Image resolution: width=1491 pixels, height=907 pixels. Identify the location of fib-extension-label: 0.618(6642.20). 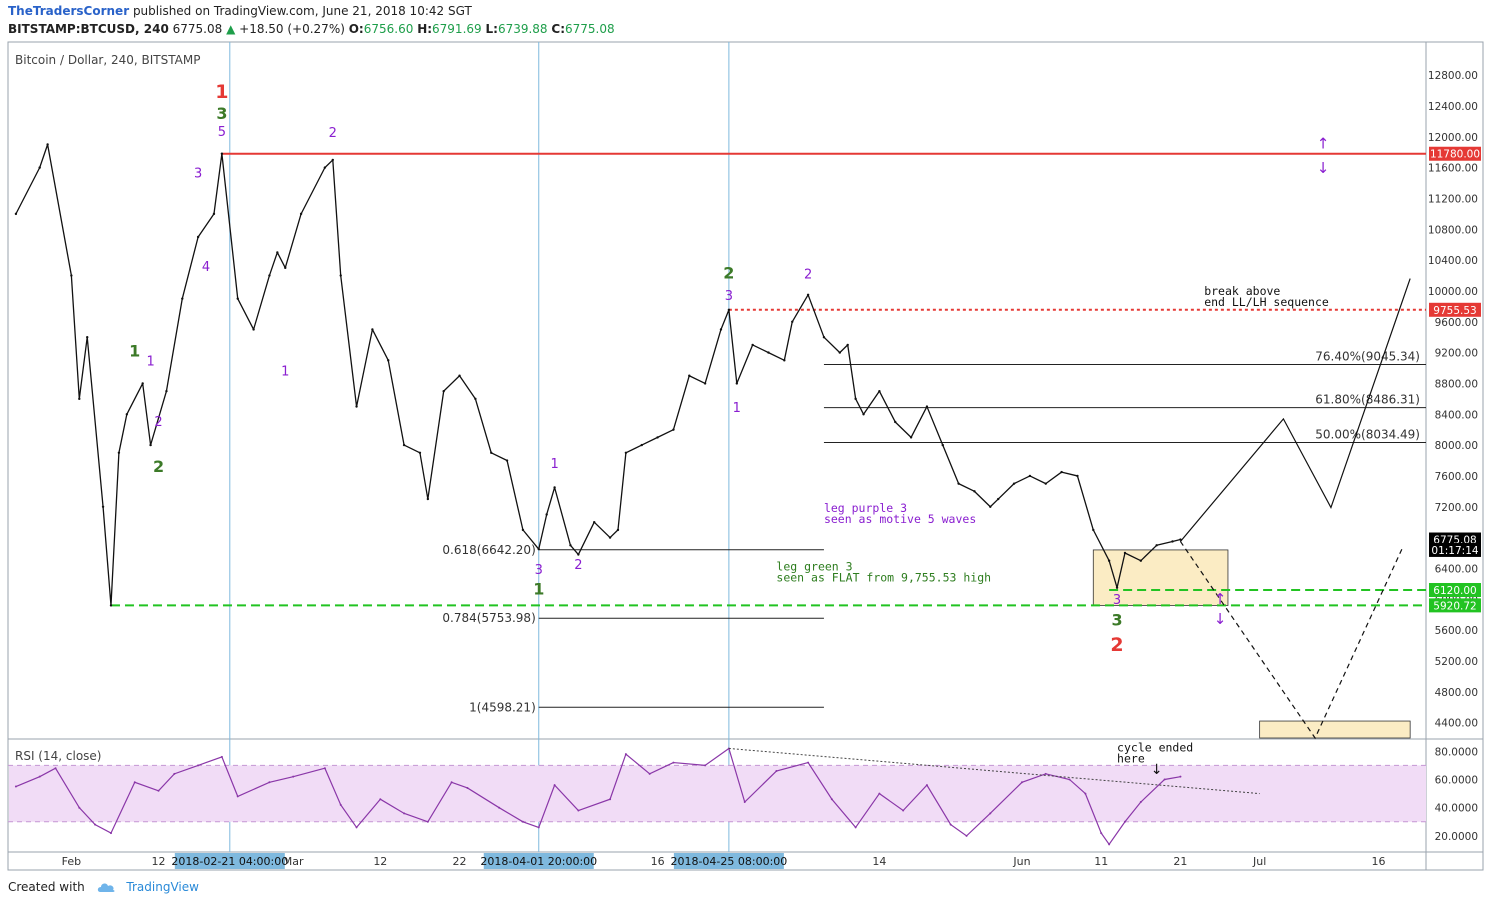
(488, 550).